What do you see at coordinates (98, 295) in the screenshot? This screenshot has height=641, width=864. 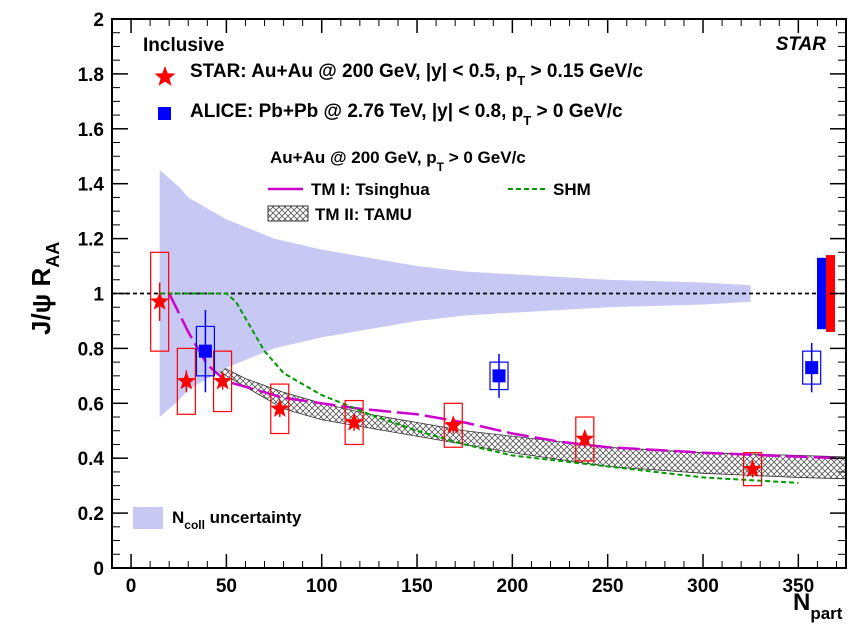 I see `y-tick-label: 1` at bounding box center [98, 295].